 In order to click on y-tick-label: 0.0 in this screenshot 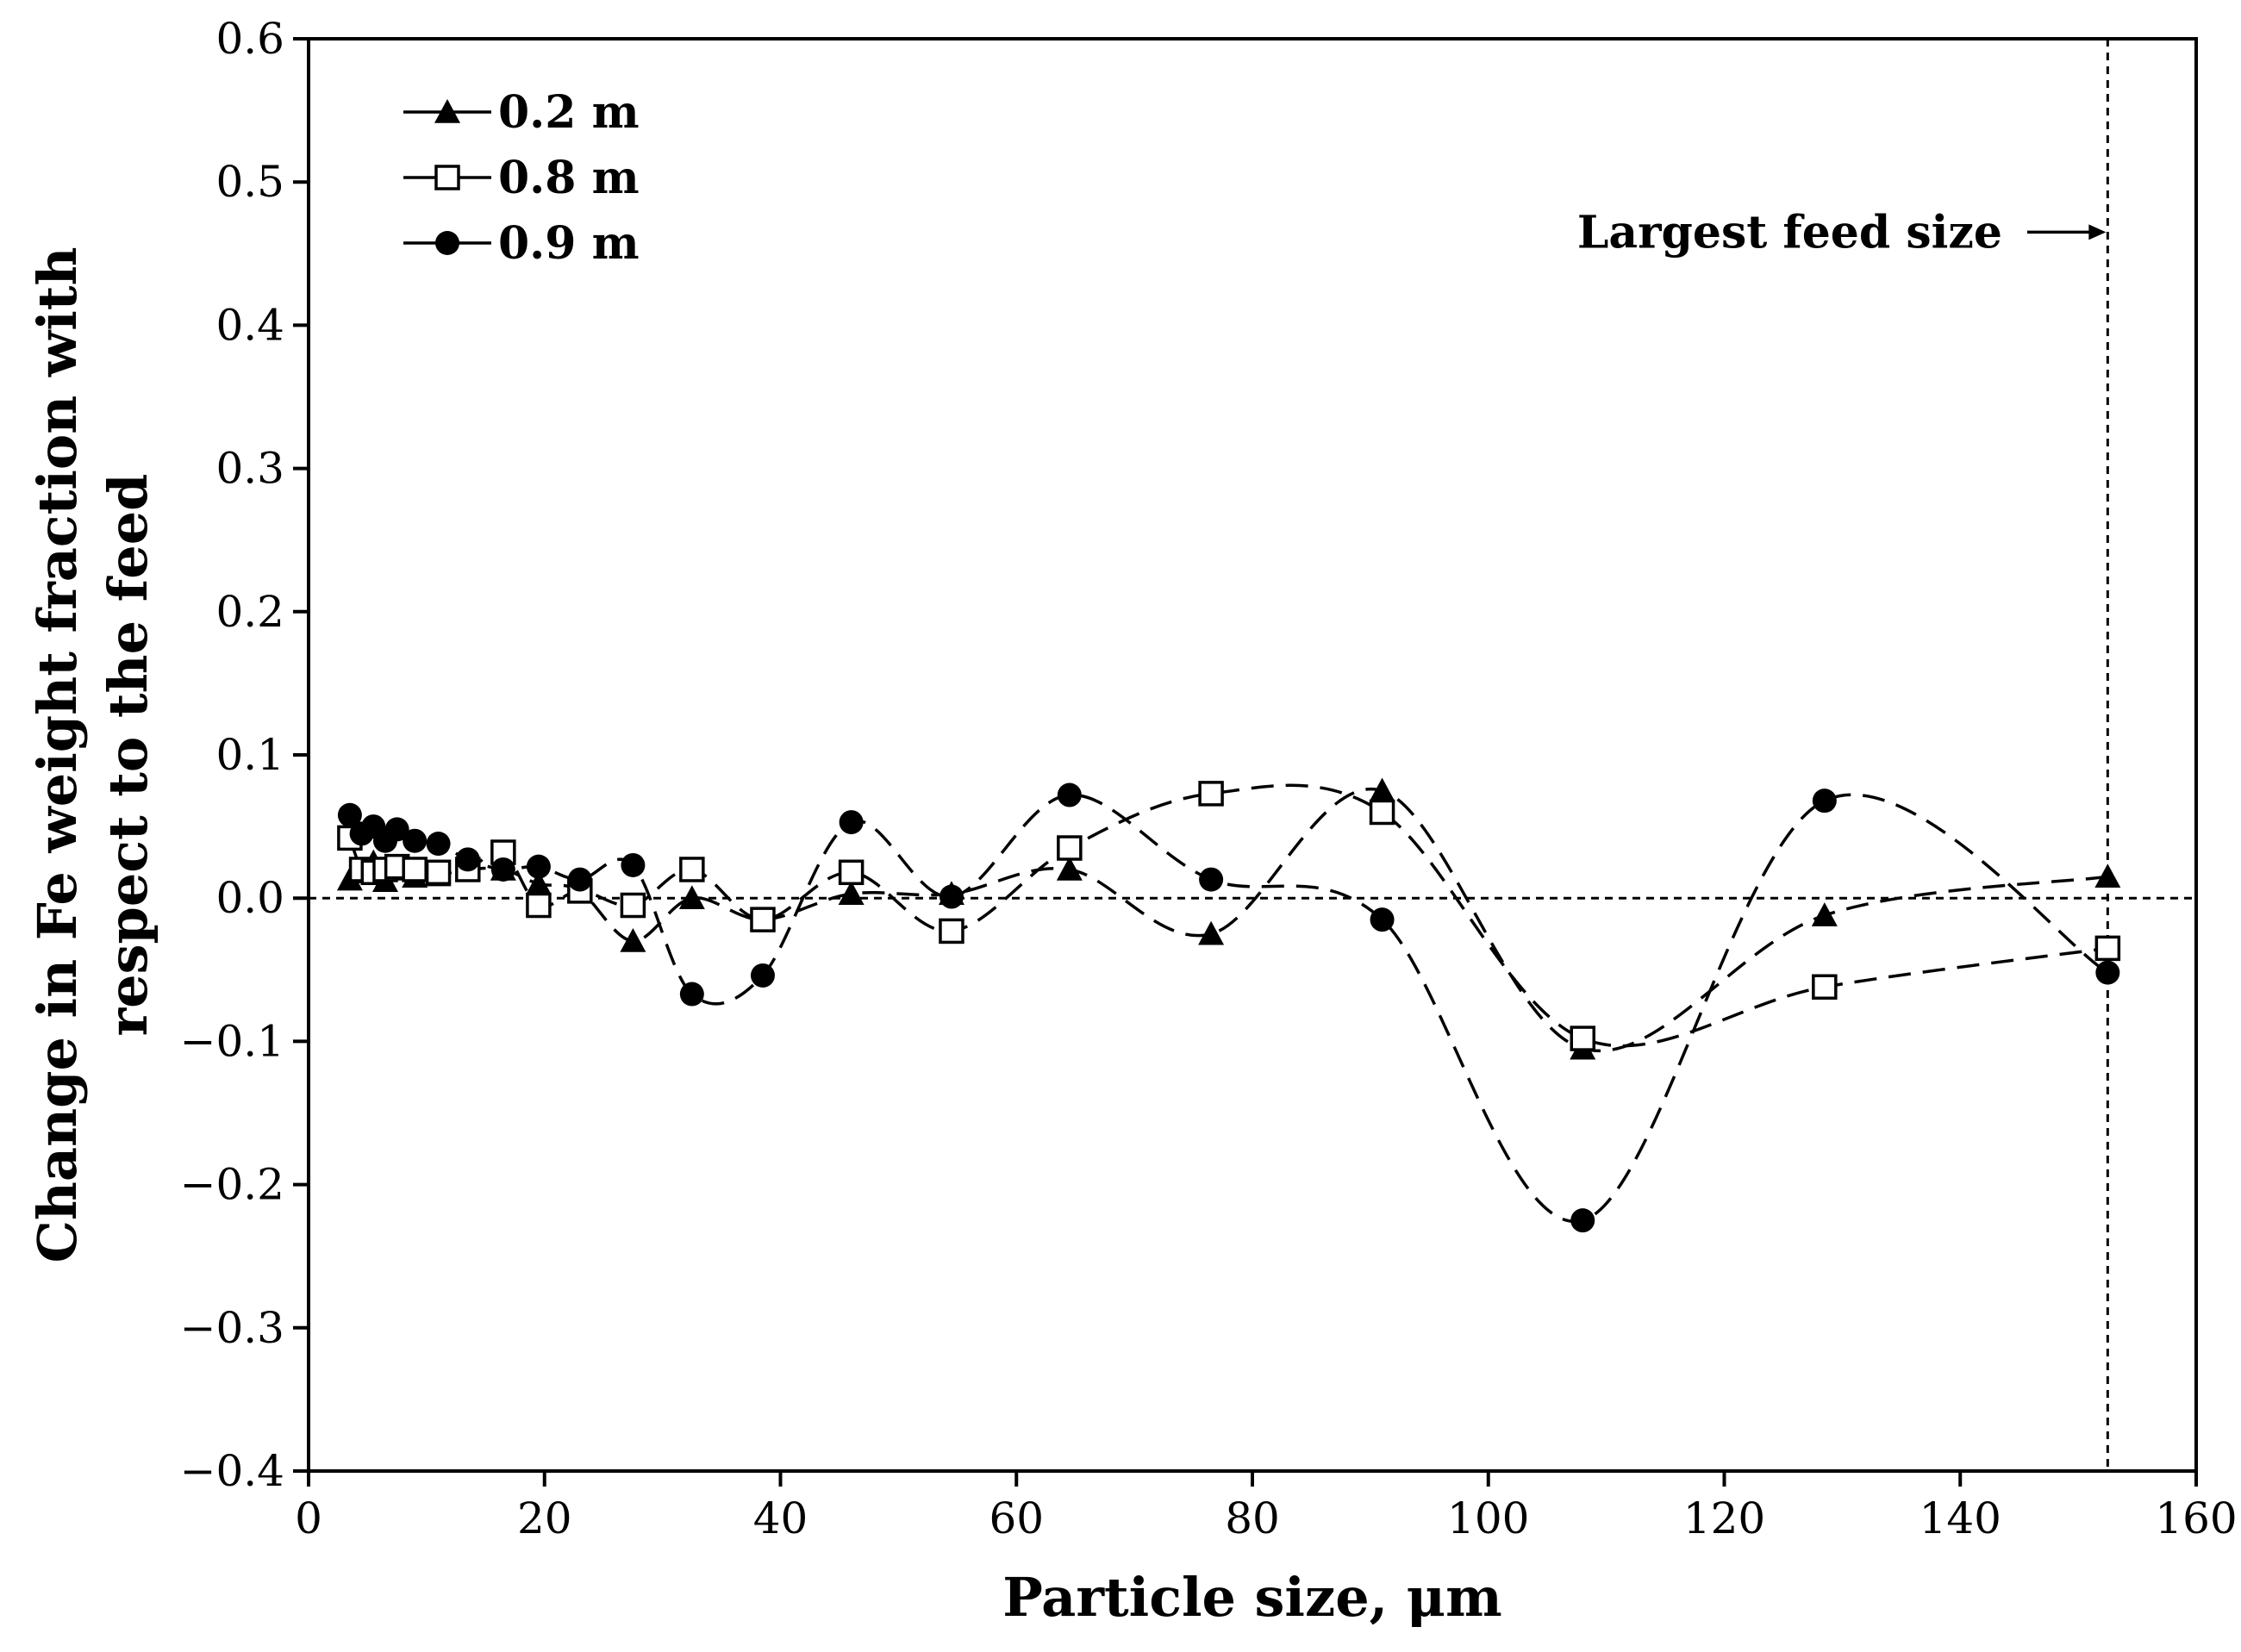, I will do `click(249, 898)`.